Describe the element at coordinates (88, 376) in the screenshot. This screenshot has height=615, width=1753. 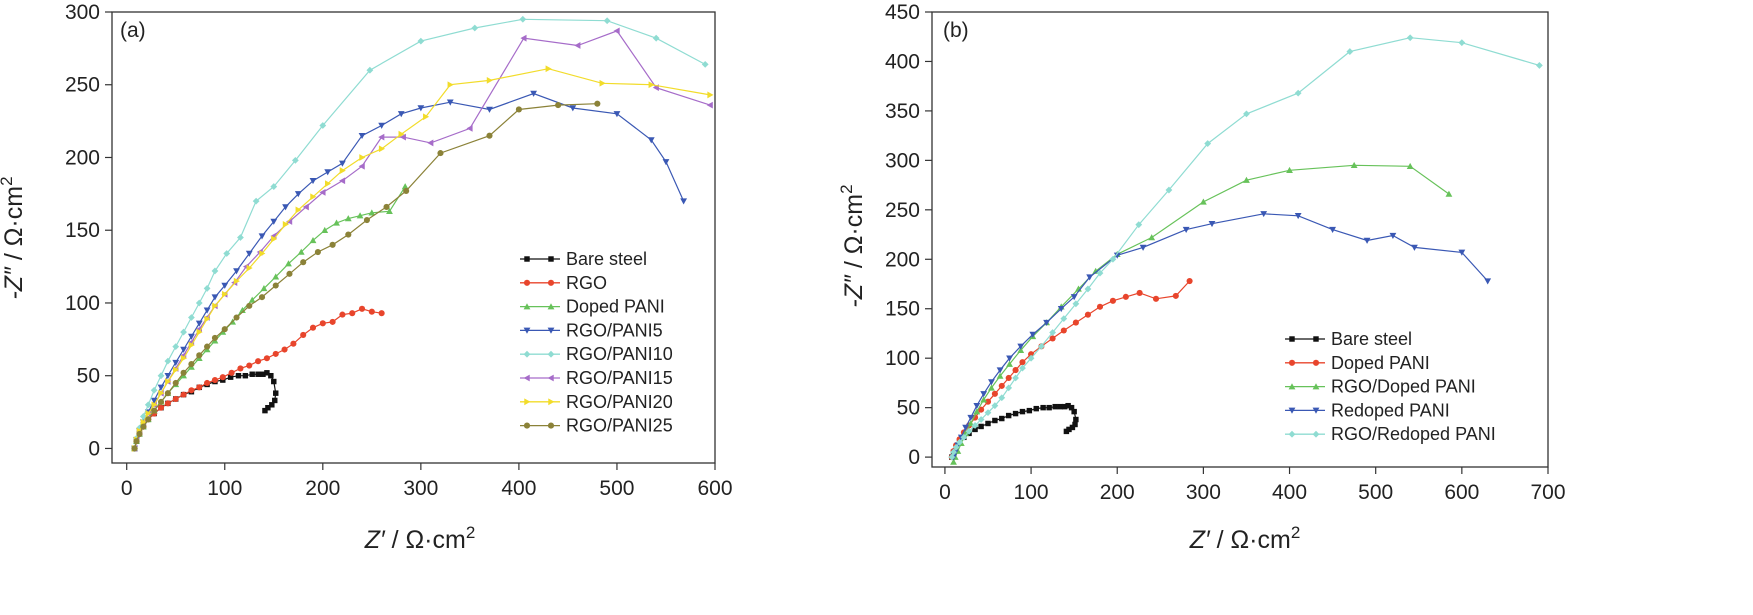
I see `y-tick-label: 50` at that location.